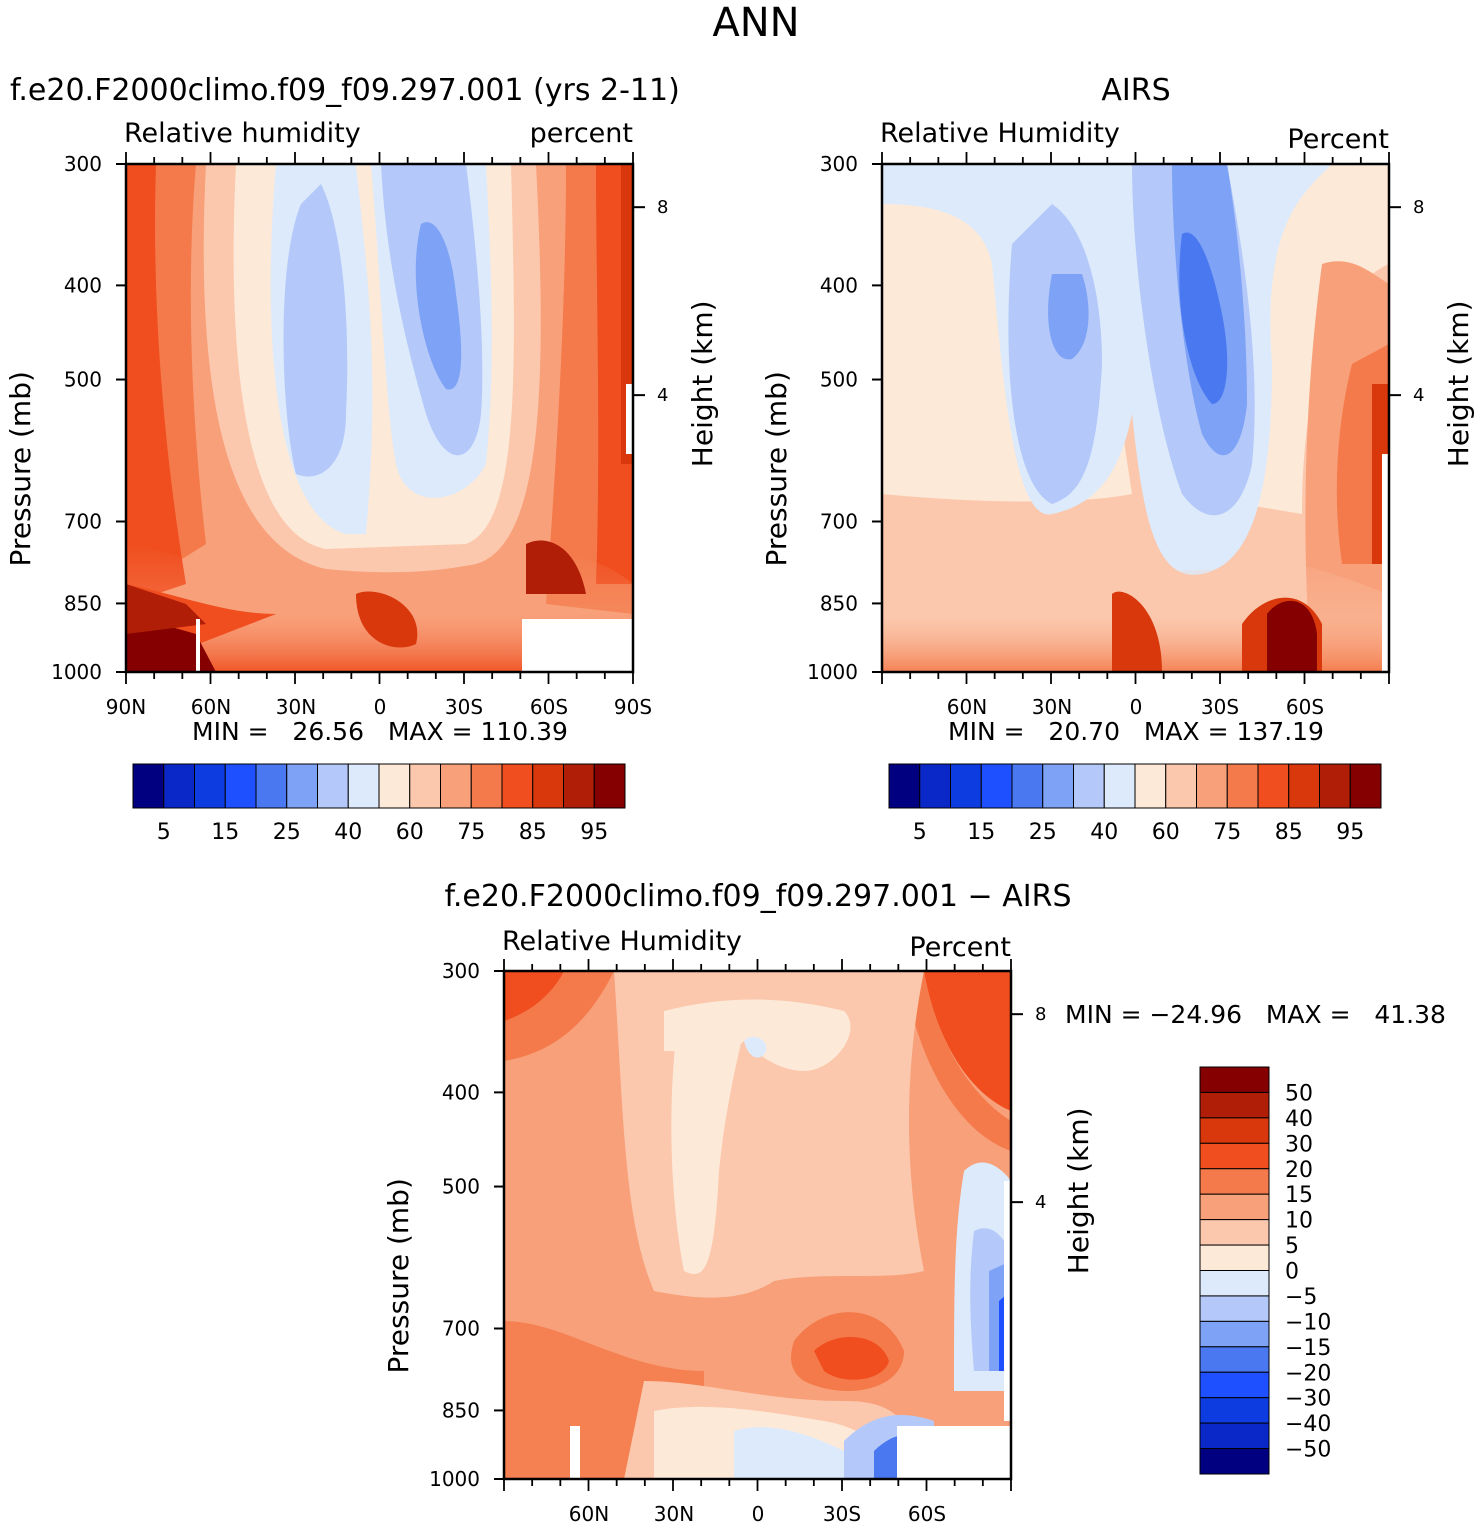  What do you see at coordinates (1078, 1190) in the screenshot?
I see `height-axis-label: Height (km)` at bounding box center [1078, 1190].